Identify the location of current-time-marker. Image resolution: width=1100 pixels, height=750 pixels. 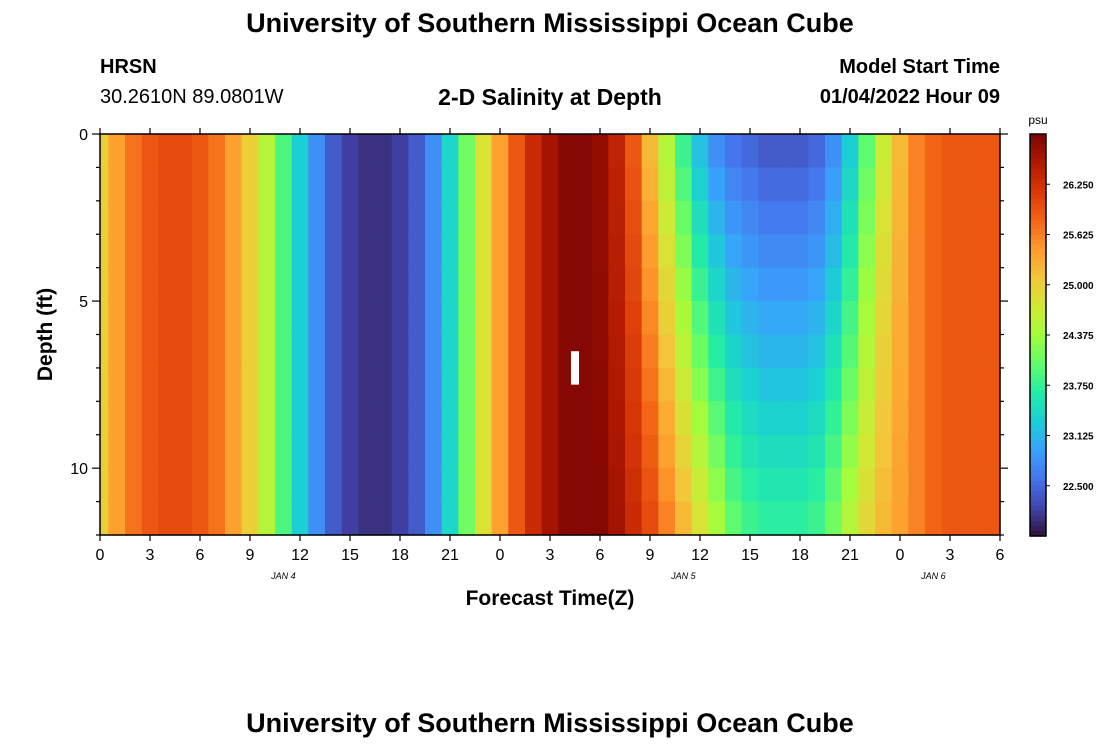
(575, 368).